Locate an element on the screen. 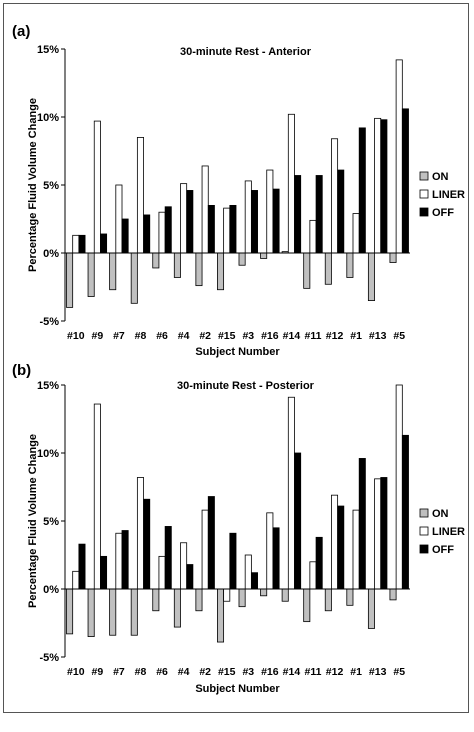  legend-swatch-liner is located at coordinates (424, 194).